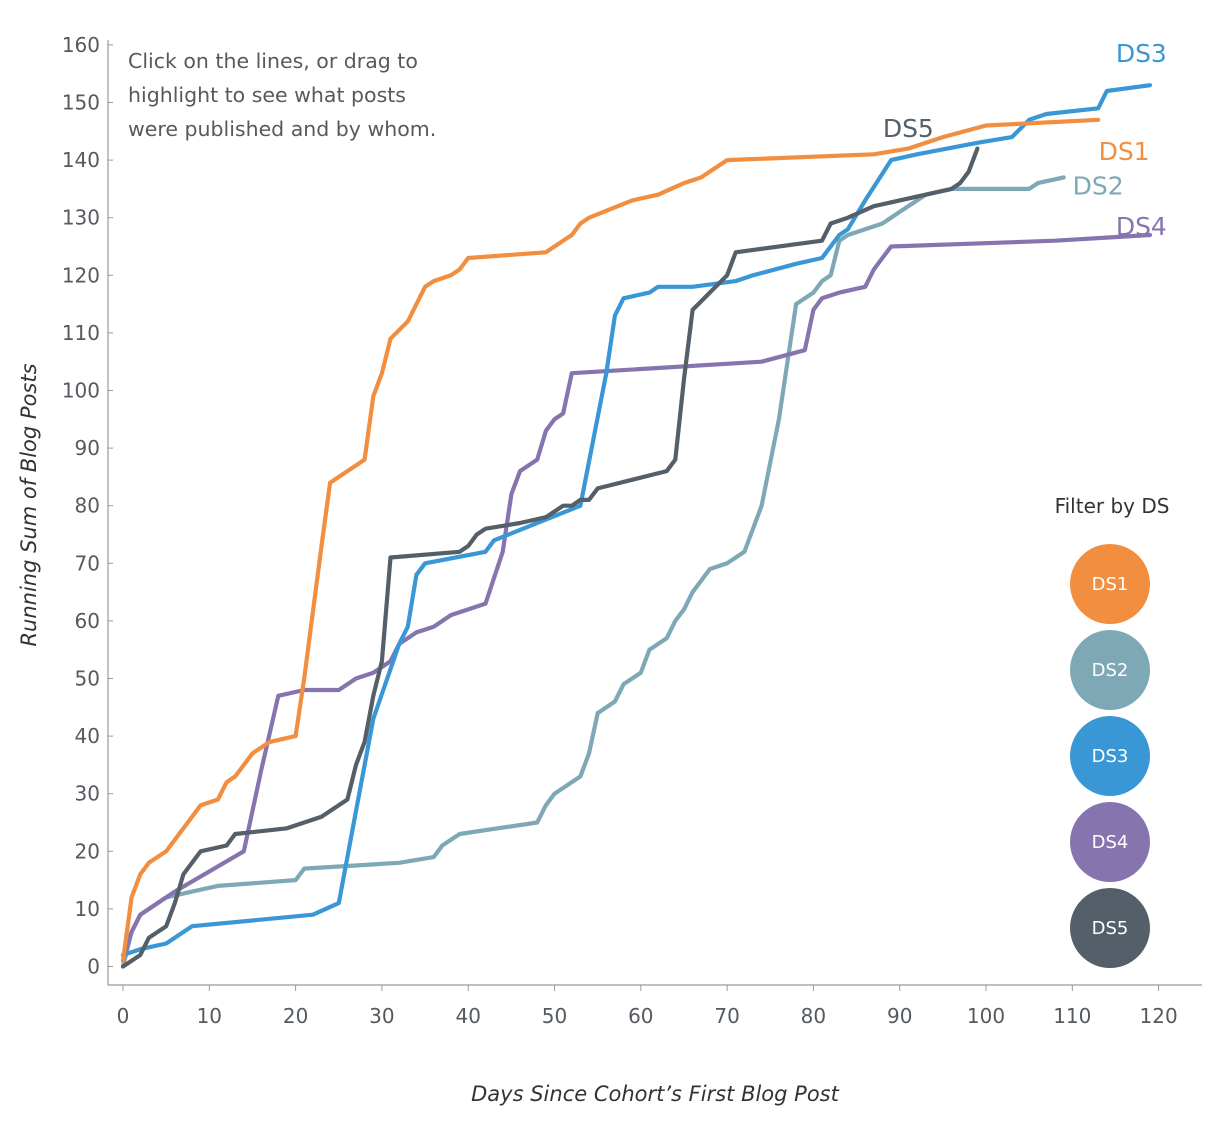 The image size is (1216, 1122). Describe the element at coordinates (295, 1016) in the screenshot. I see `x-tick-label: 20` at that location.